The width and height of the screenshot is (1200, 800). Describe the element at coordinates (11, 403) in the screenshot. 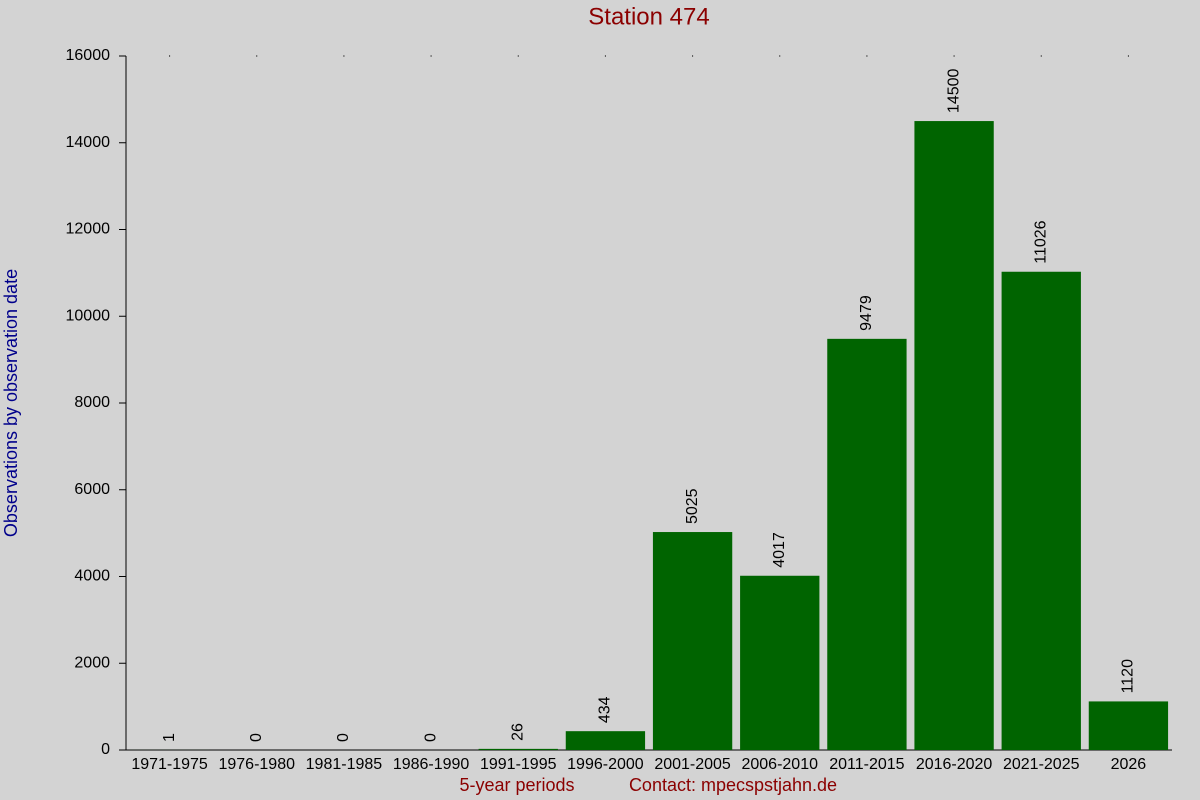

I see `y-axis-label: Observations by observation date` at that location.